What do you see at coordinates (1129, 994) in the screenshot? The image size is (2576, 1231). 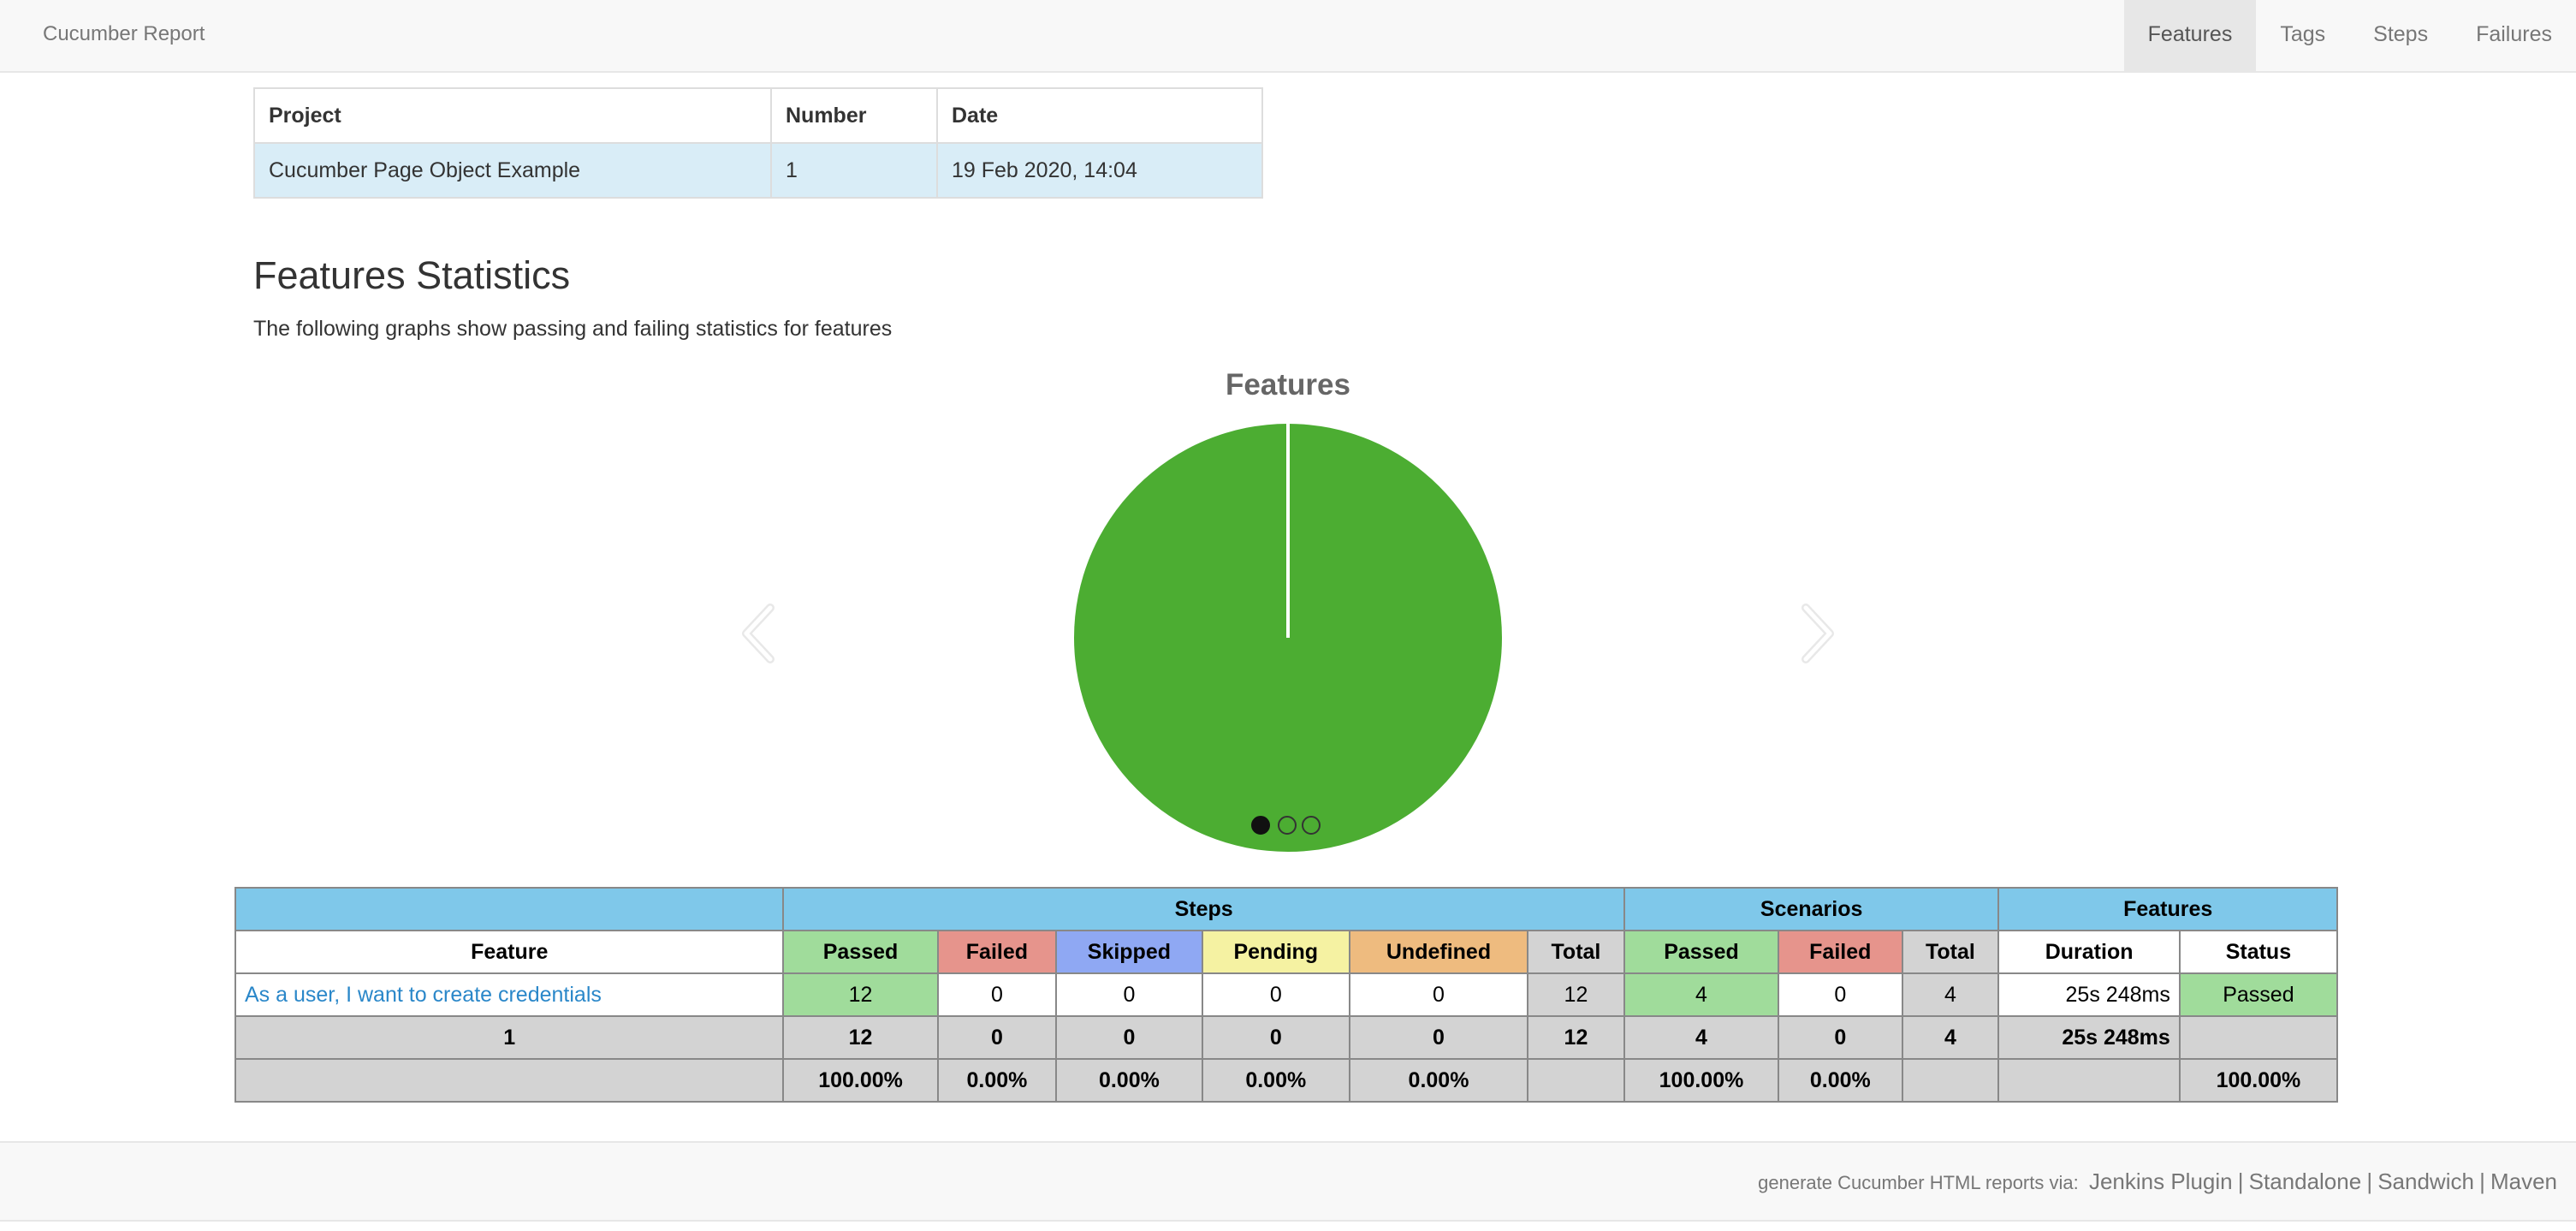 I see `cell-steps-skipped: 0` at bounding box center [1129, 994].